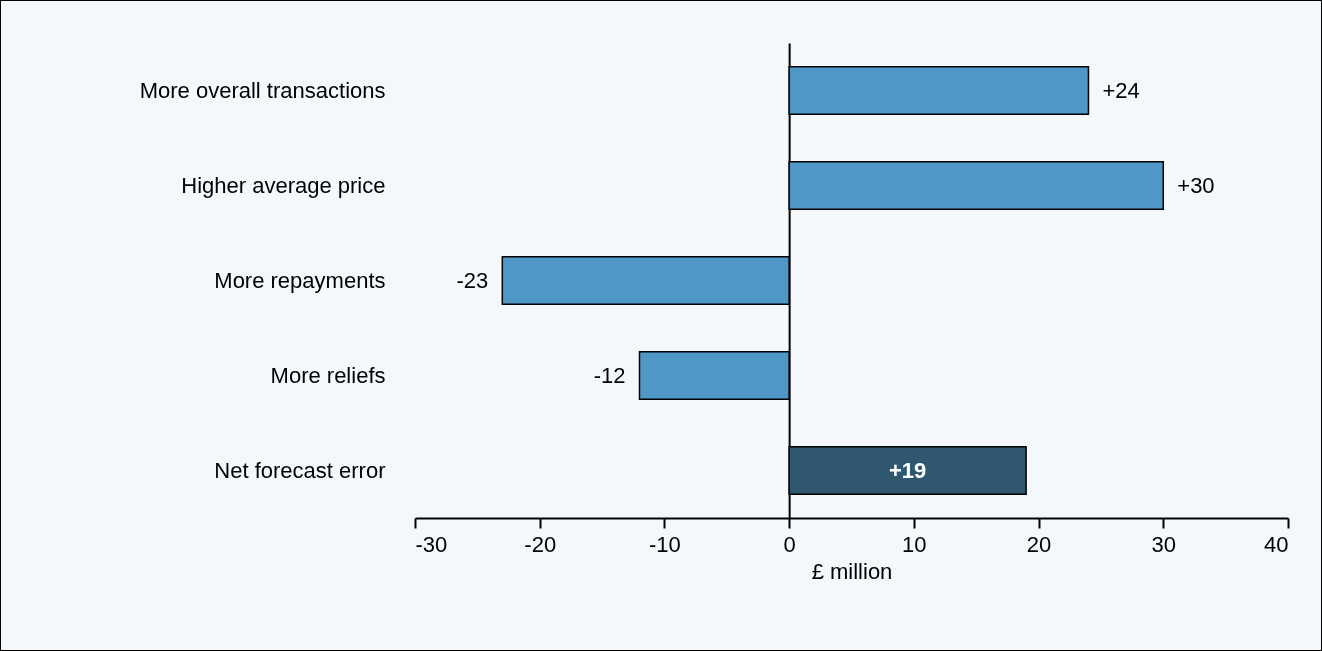 This screenshot has height=651, width=1322. I want to click on x-axis-title: £ million, so click(852, 571).